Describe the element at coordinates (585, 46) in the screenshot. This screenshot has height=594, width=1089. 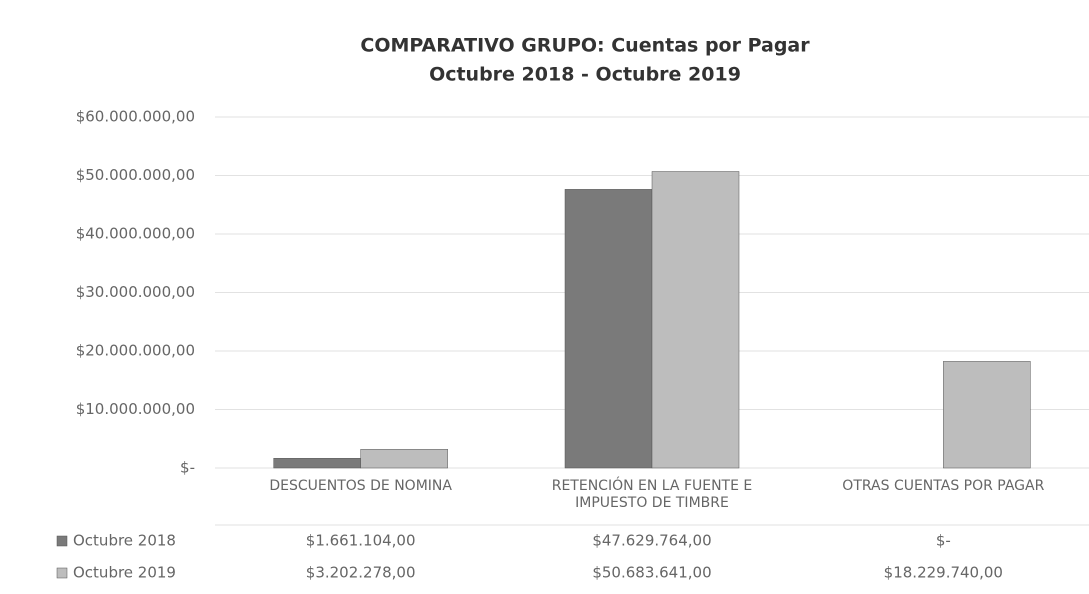
I see `chart-title: COMPARATIVO GRUPO: Cuentas por Pagar` at that location.